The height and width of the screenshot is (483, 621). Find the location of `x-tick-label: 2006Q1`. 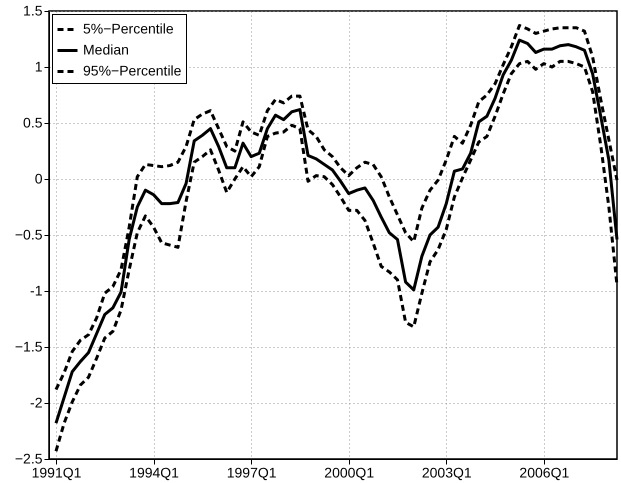

x-tick-label: 2006Q1 is located at coordinates (544, 472).